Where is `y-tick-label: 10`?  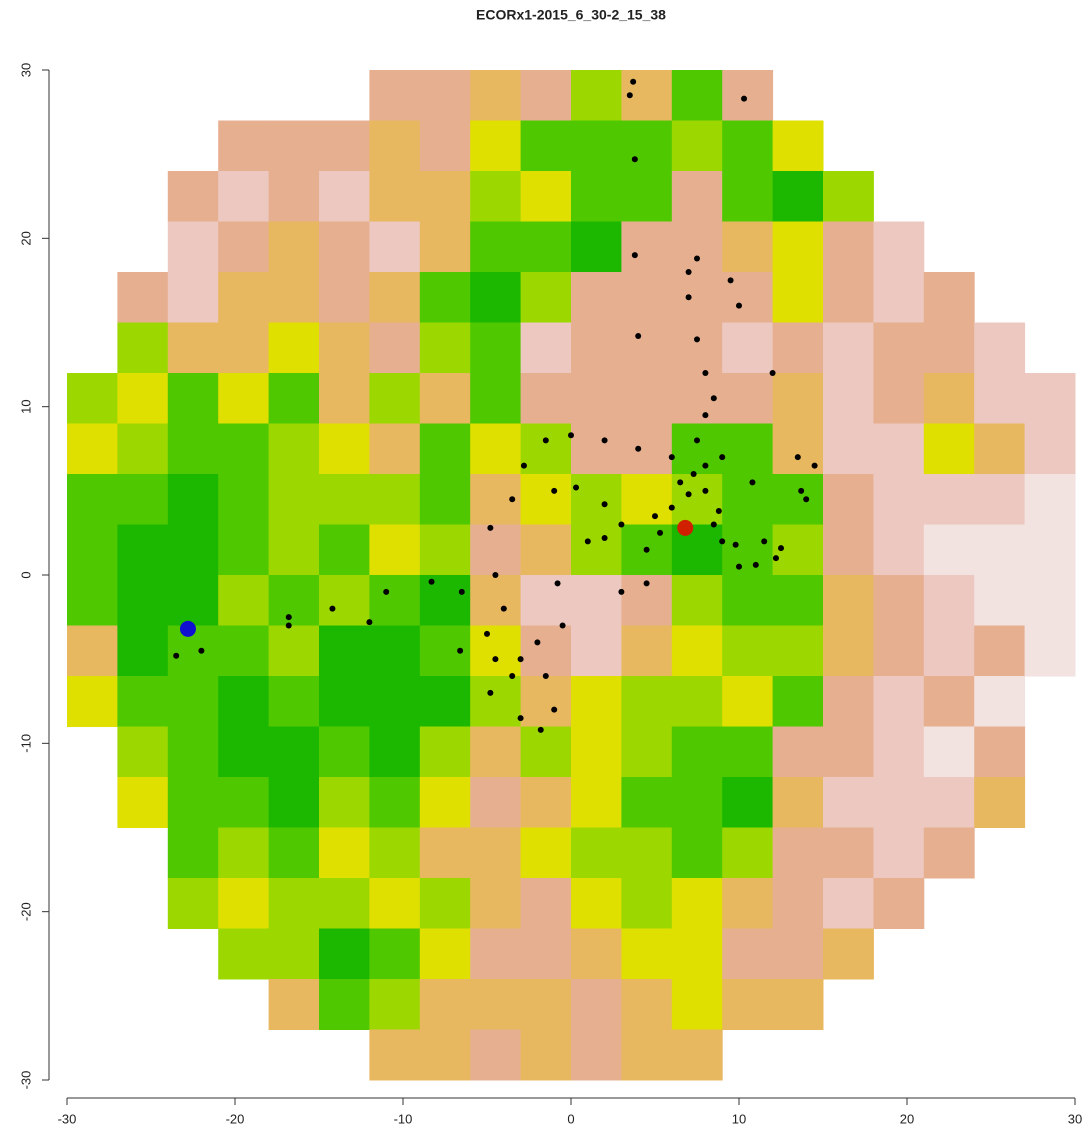
y-tick-label: 10 is located at coordinates (25, 406).